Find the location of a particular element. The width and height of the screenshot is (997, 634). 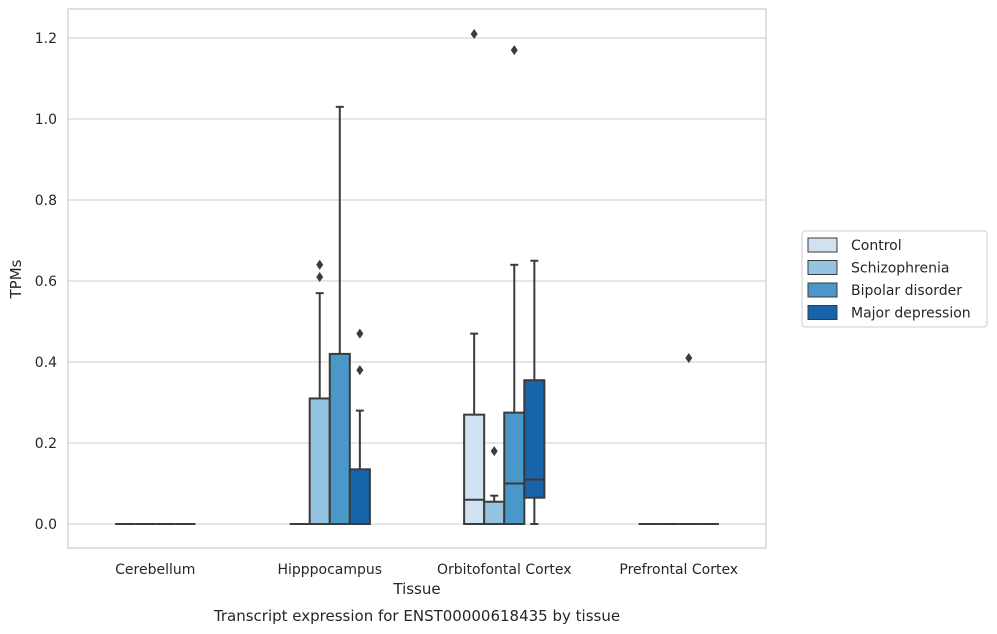

legend-label: Major depression is located at coordinates (911, 314).